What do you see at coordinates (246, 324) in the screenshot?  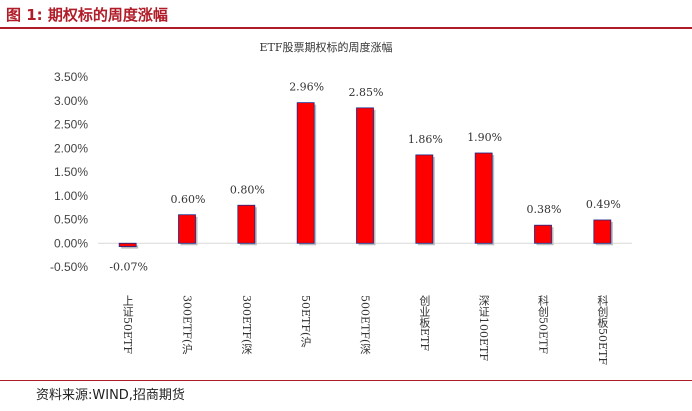 I see `x-tick-label: 300ETF(深` at bounding box center [246, 324].